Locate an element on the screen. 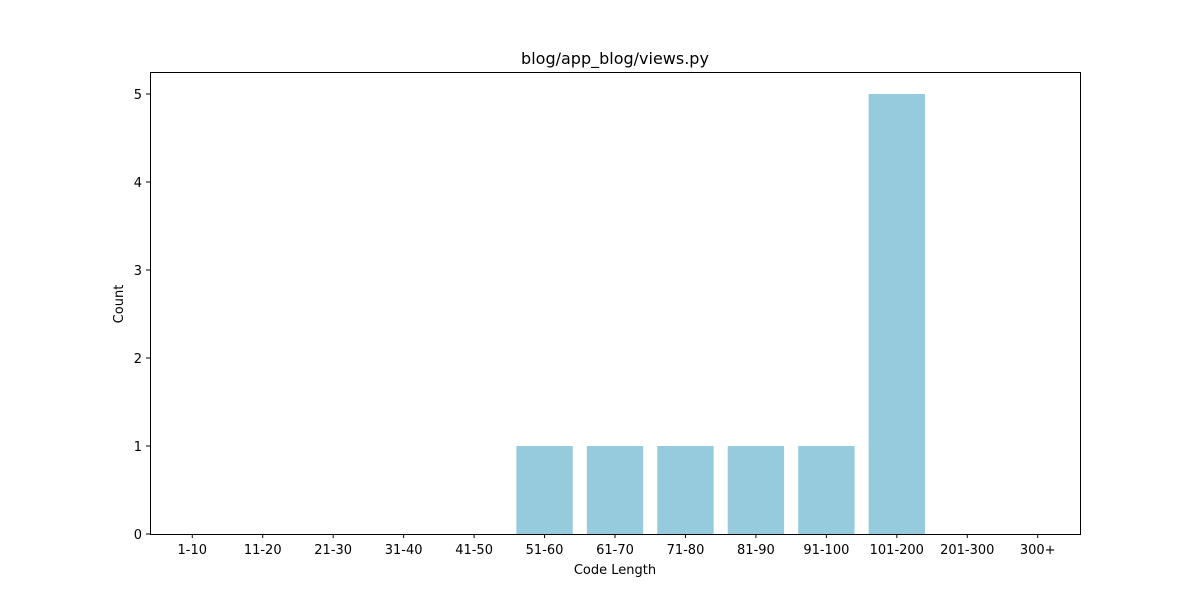  x-tick-label: 81-90 is located at coordinates (756, 550).